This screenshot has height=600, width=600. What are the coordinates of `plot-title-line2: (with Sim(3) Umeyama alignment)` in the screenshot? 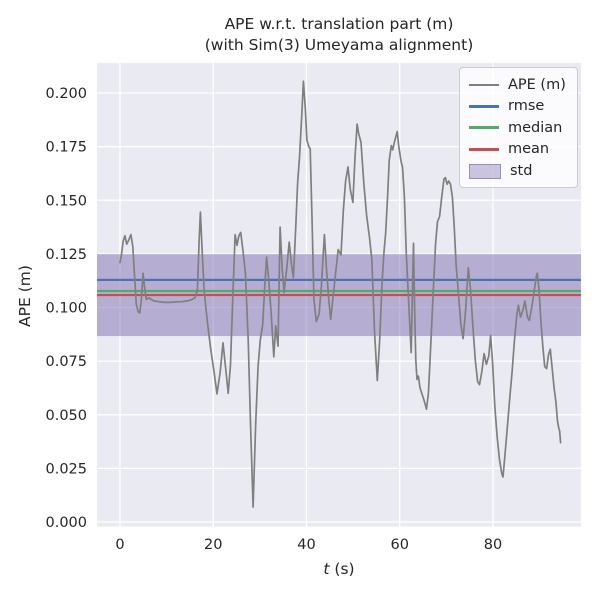 It's located at (339, 45).